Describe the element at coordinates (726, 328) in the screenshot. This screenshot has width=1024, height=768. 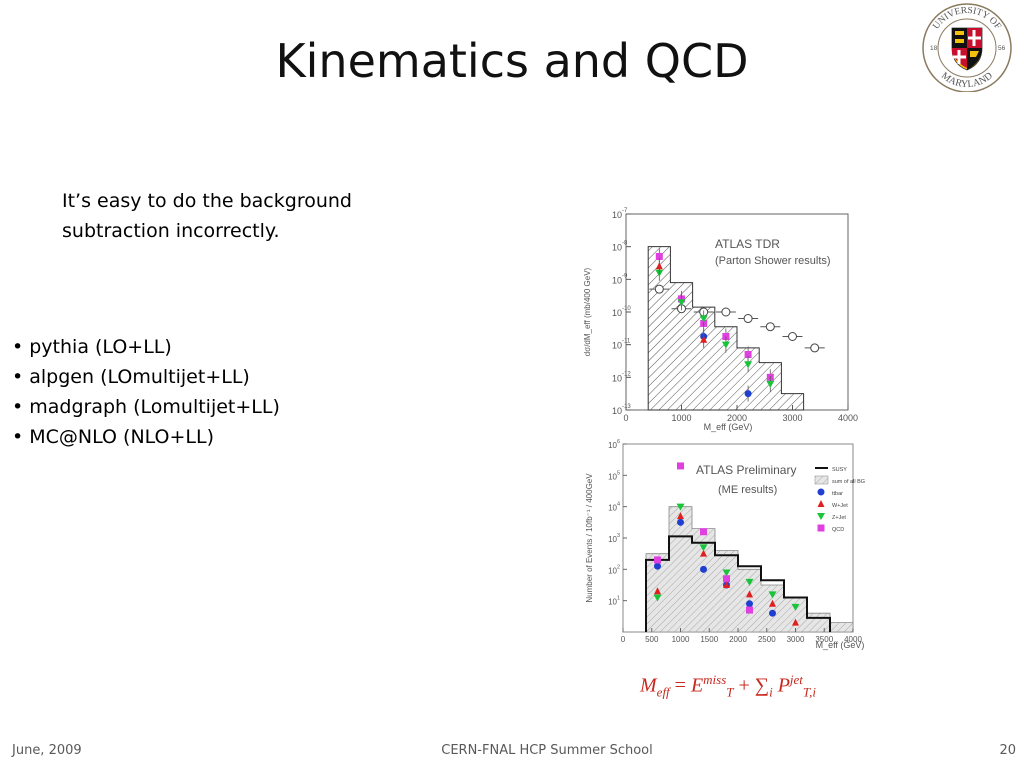
I see `background-histogram` at that location.